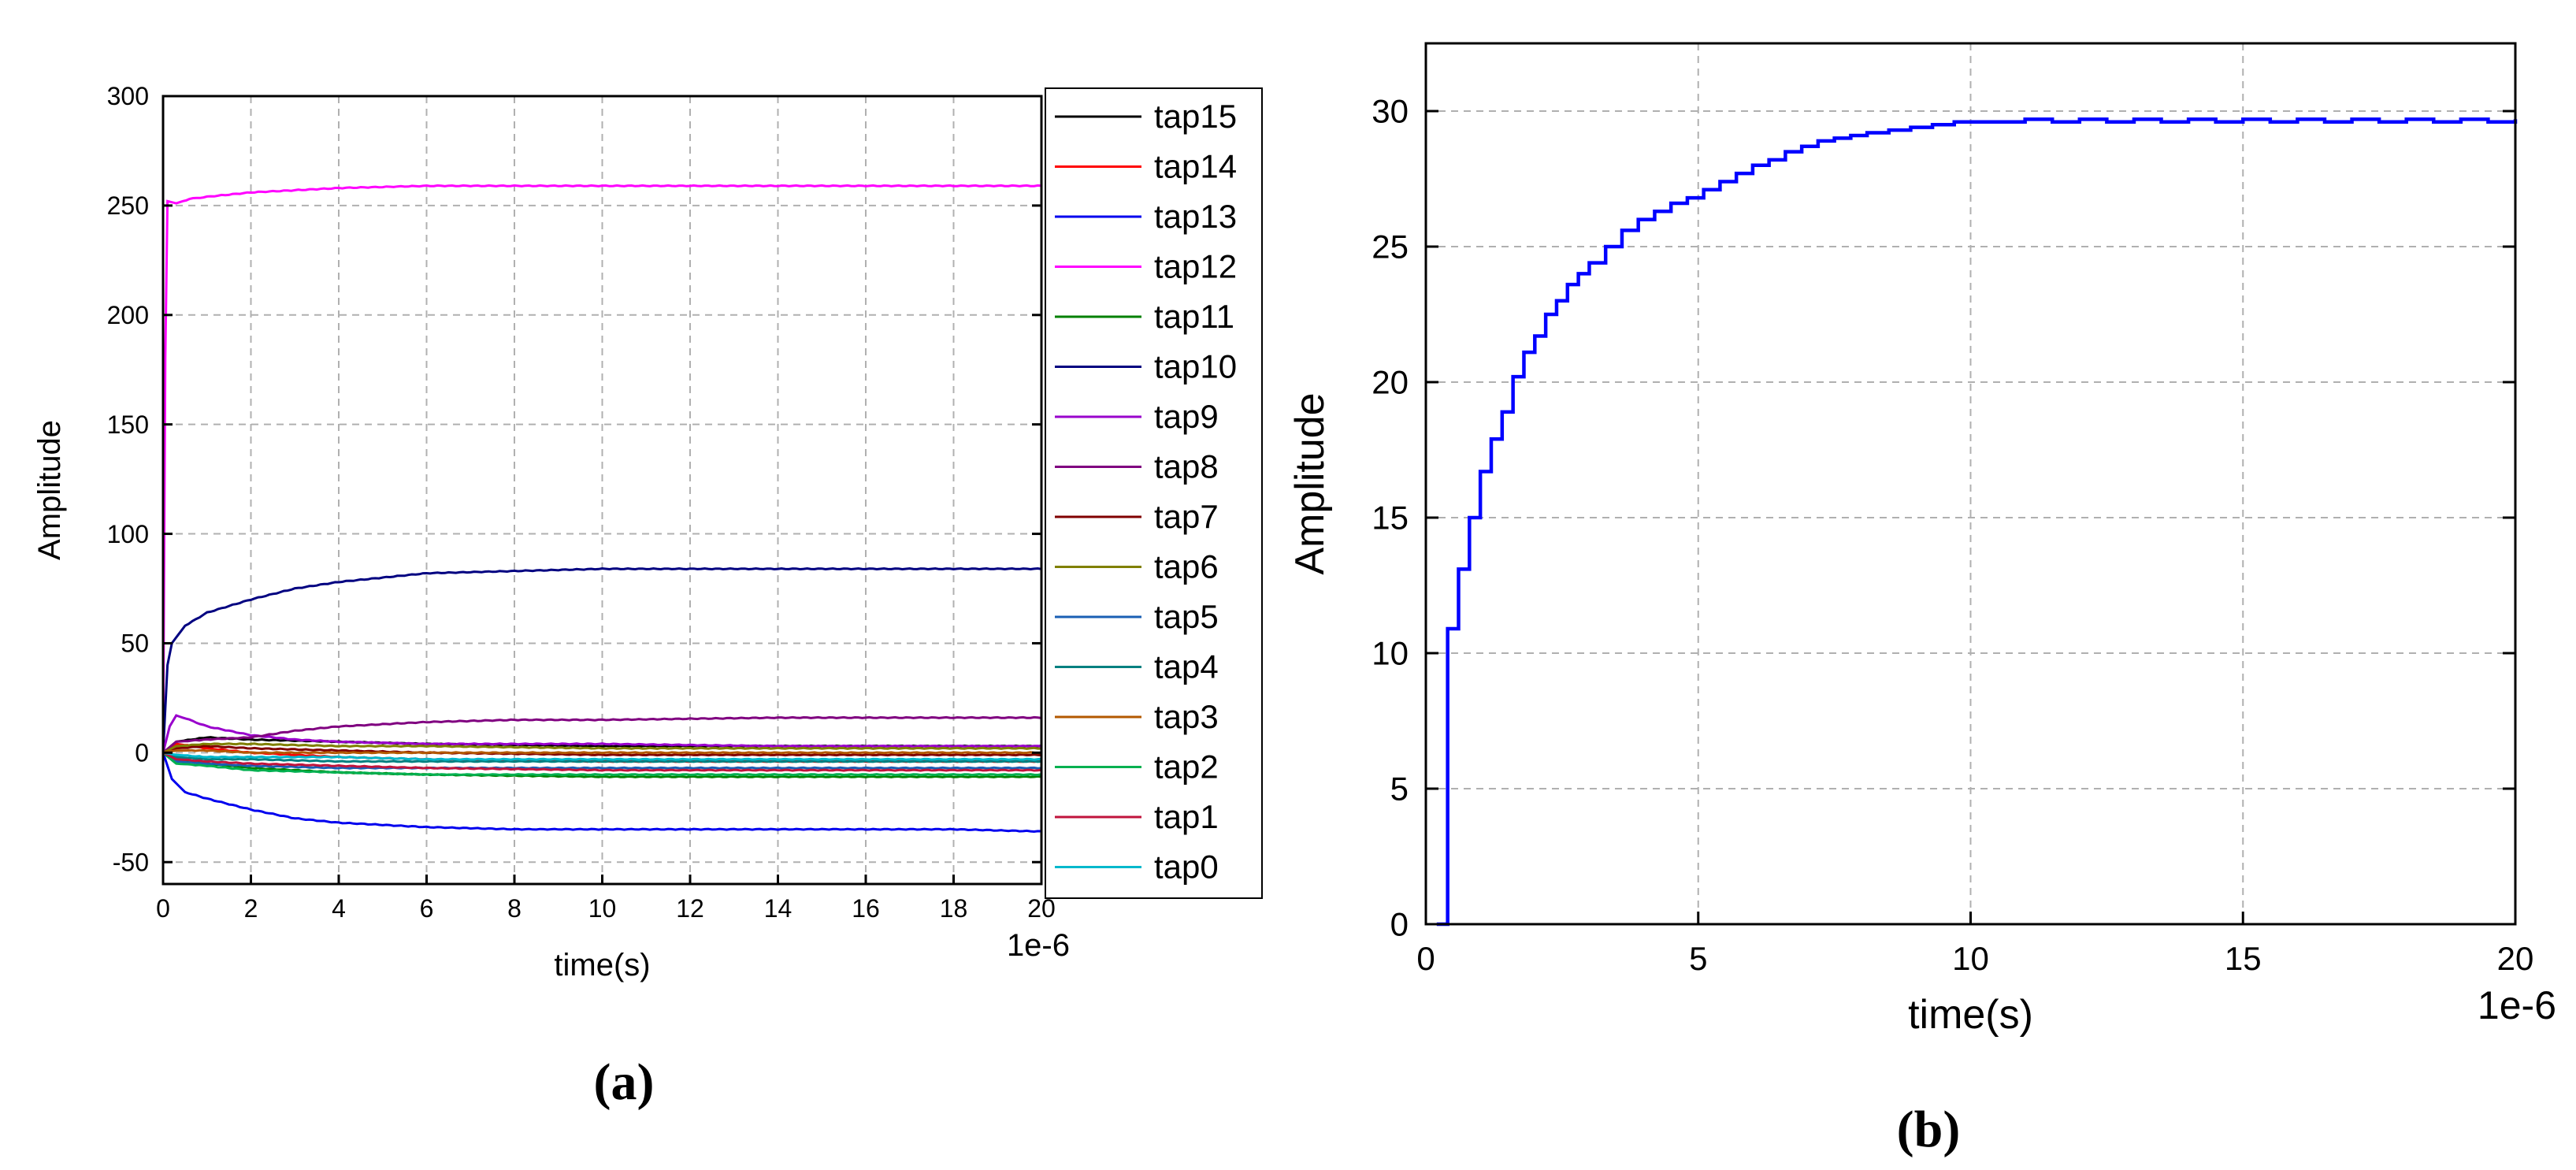 The width and height of the screenshot is (2576, 1170). Describe the element at coordinates (1195, 216) in the screenshot. I see `legend-label-tap13: tap13` at that location.